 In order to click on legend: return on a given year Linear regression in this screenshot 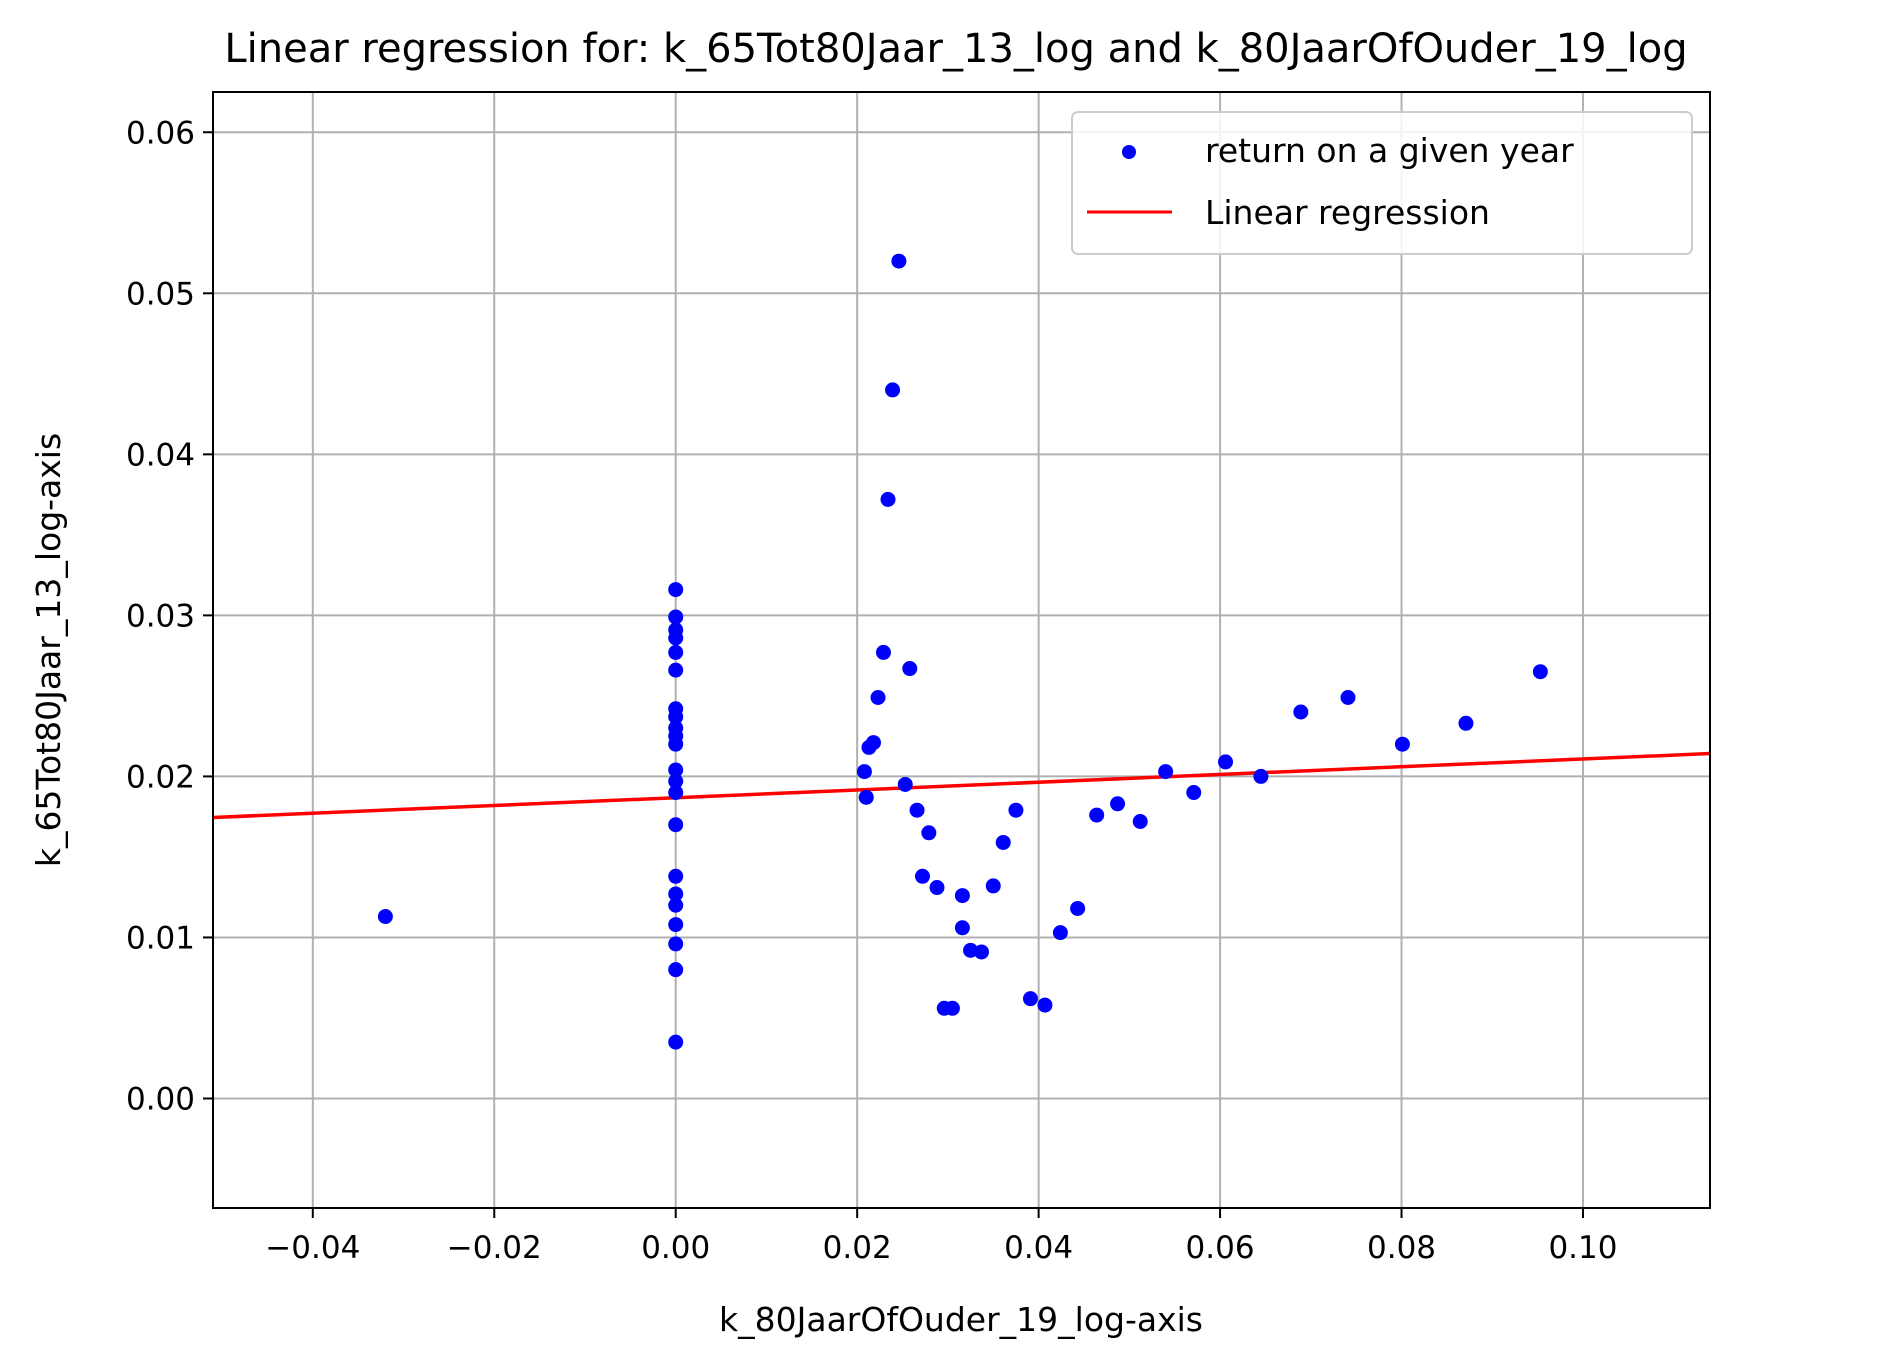, I will do `click(1382, 183)`.